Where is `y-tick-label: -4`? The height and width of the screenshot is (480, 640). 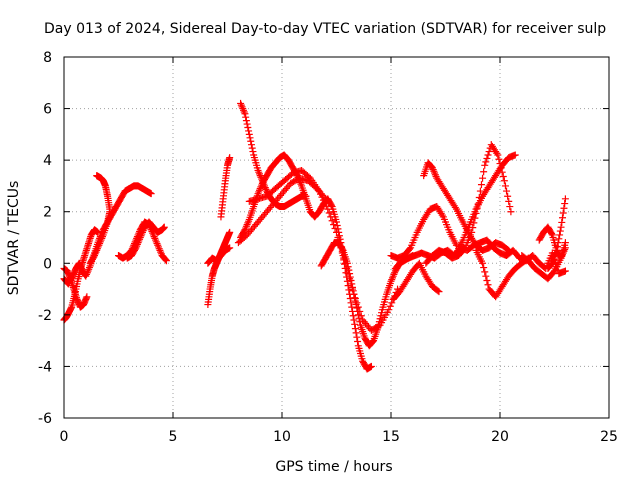
y-tick-label: -4 is located at coordinates (45, 367).